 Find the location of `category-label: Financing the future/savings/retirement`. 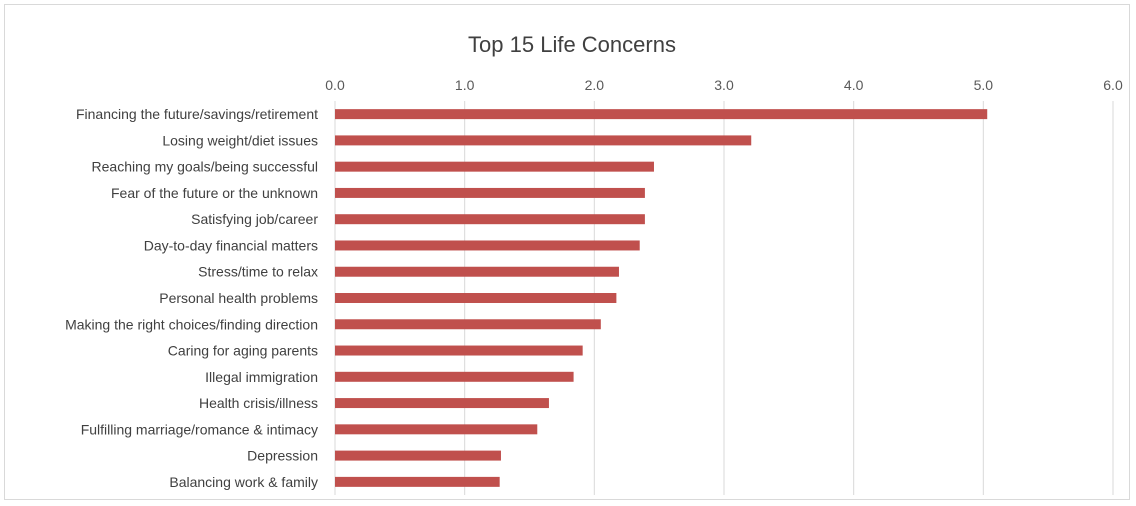

category-label: Financing the future/savings/retirement is located at coordinates (197, 114).